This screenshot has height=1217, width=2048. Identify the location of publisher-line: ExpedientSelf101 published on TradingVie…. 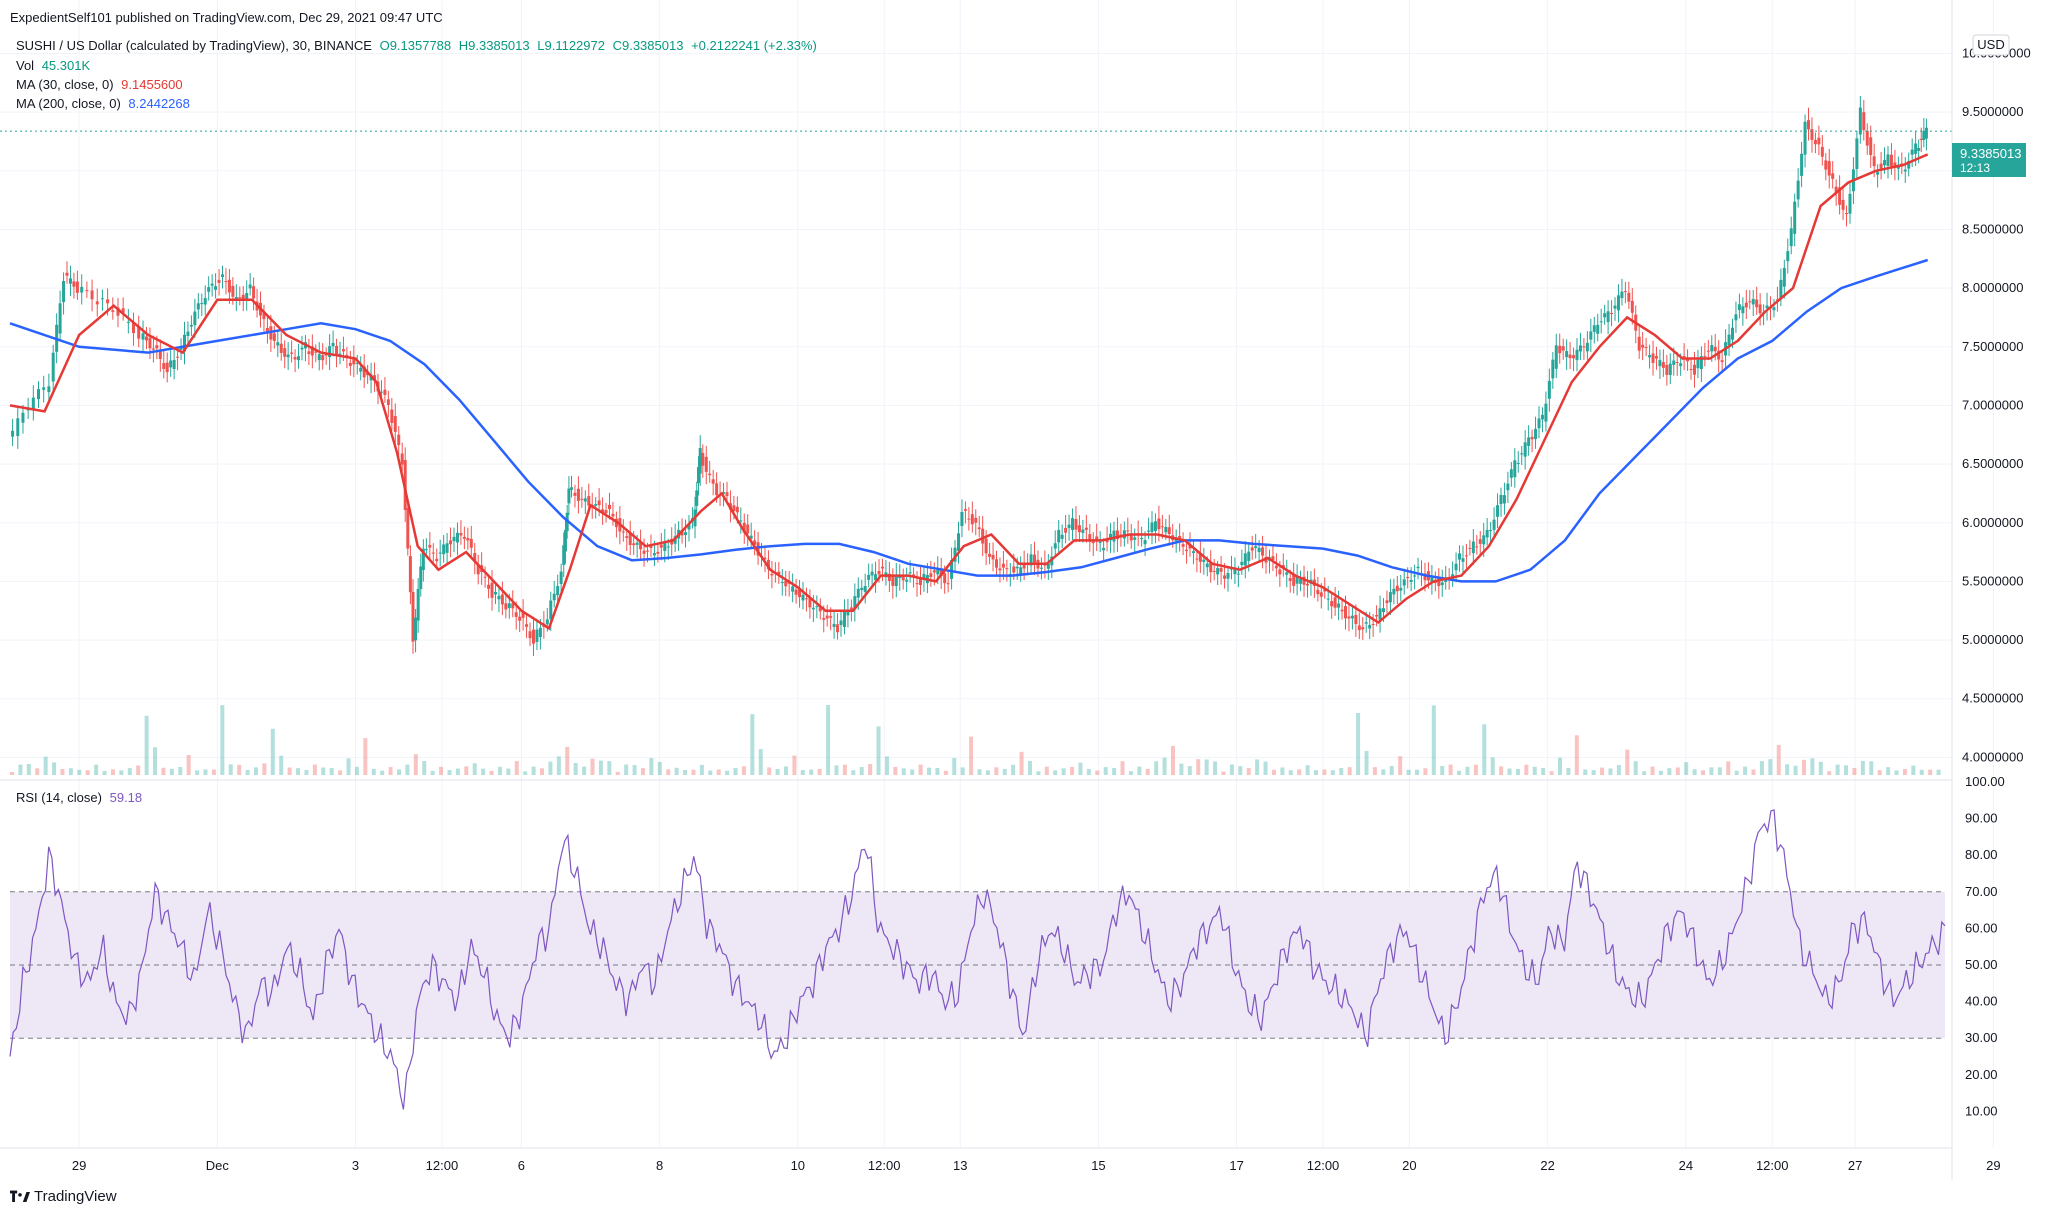
(226, 17).